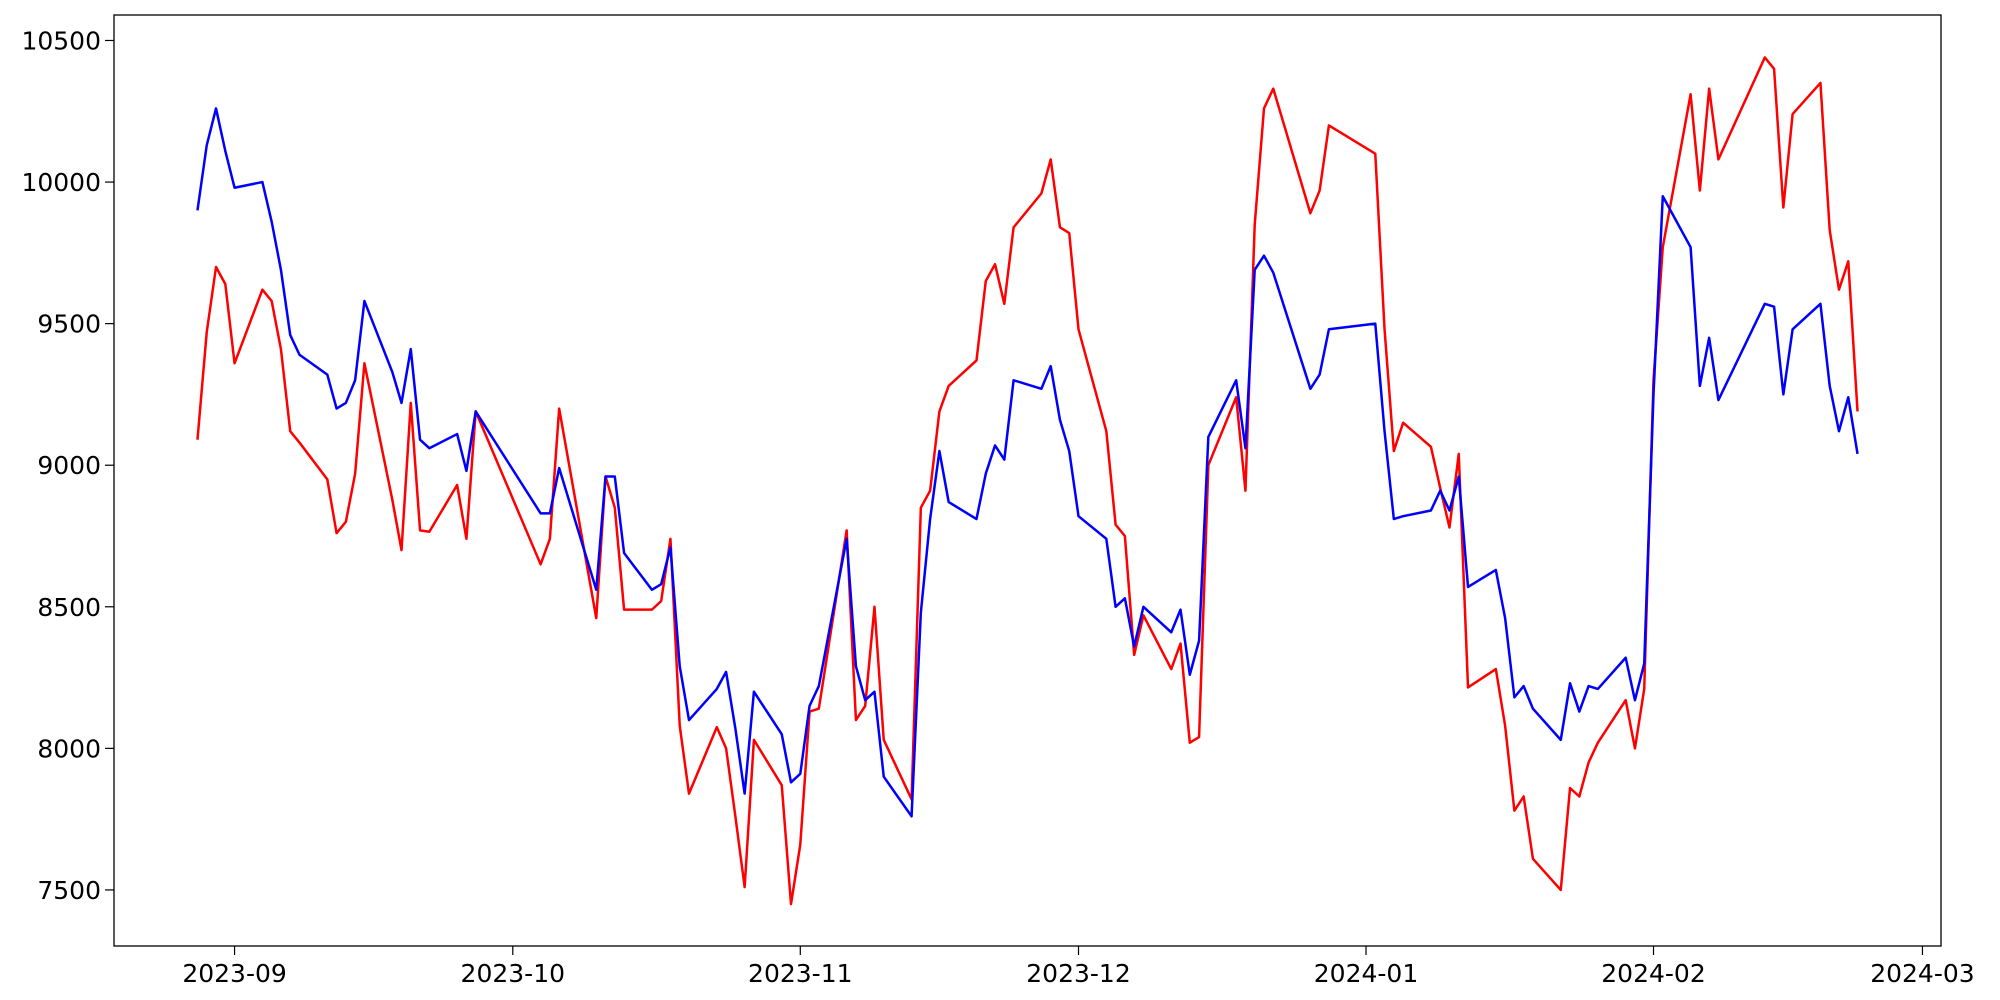  I want to click on x-tick-label: 2024-03, so click(1922, 973).